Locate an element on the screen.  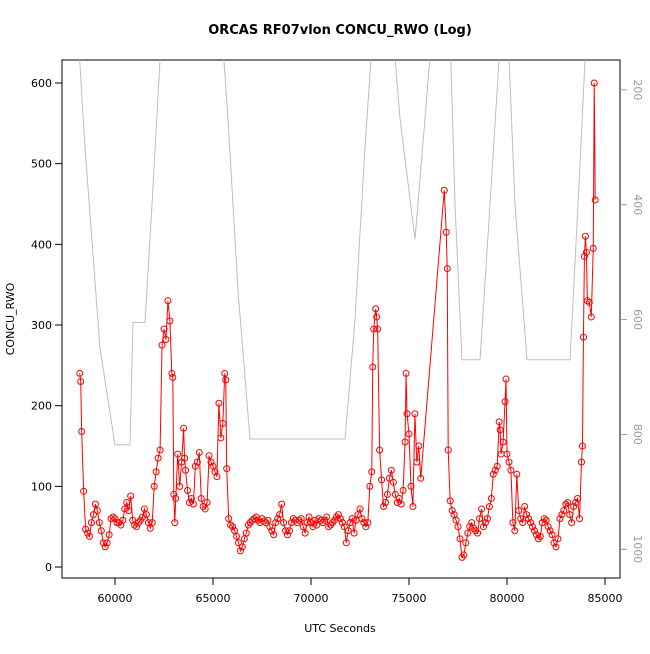
y2-tick-label: 1000 is located at coordinates (637, 549).